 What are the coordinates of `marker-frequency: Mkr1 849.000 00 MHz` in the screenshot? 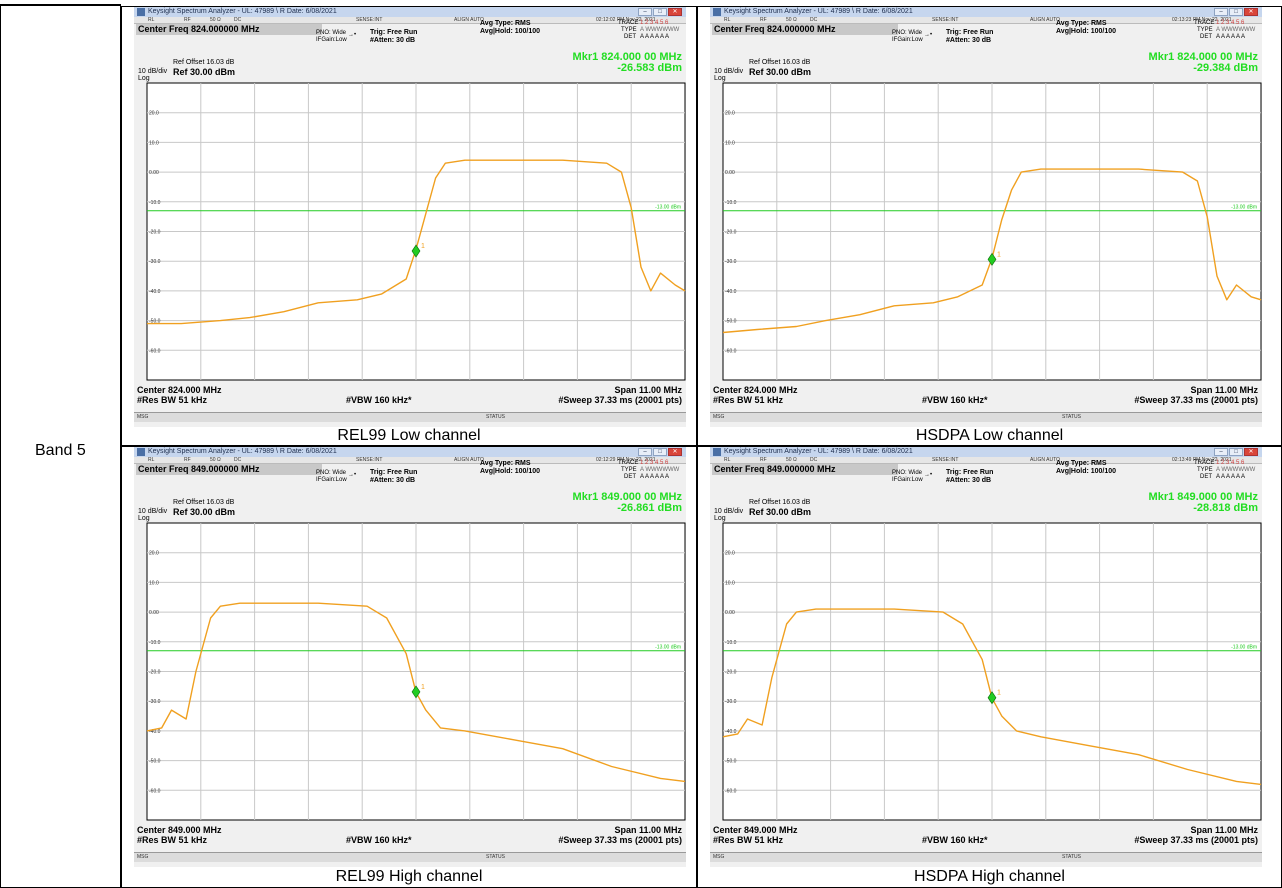 It's located at (1203, 497).